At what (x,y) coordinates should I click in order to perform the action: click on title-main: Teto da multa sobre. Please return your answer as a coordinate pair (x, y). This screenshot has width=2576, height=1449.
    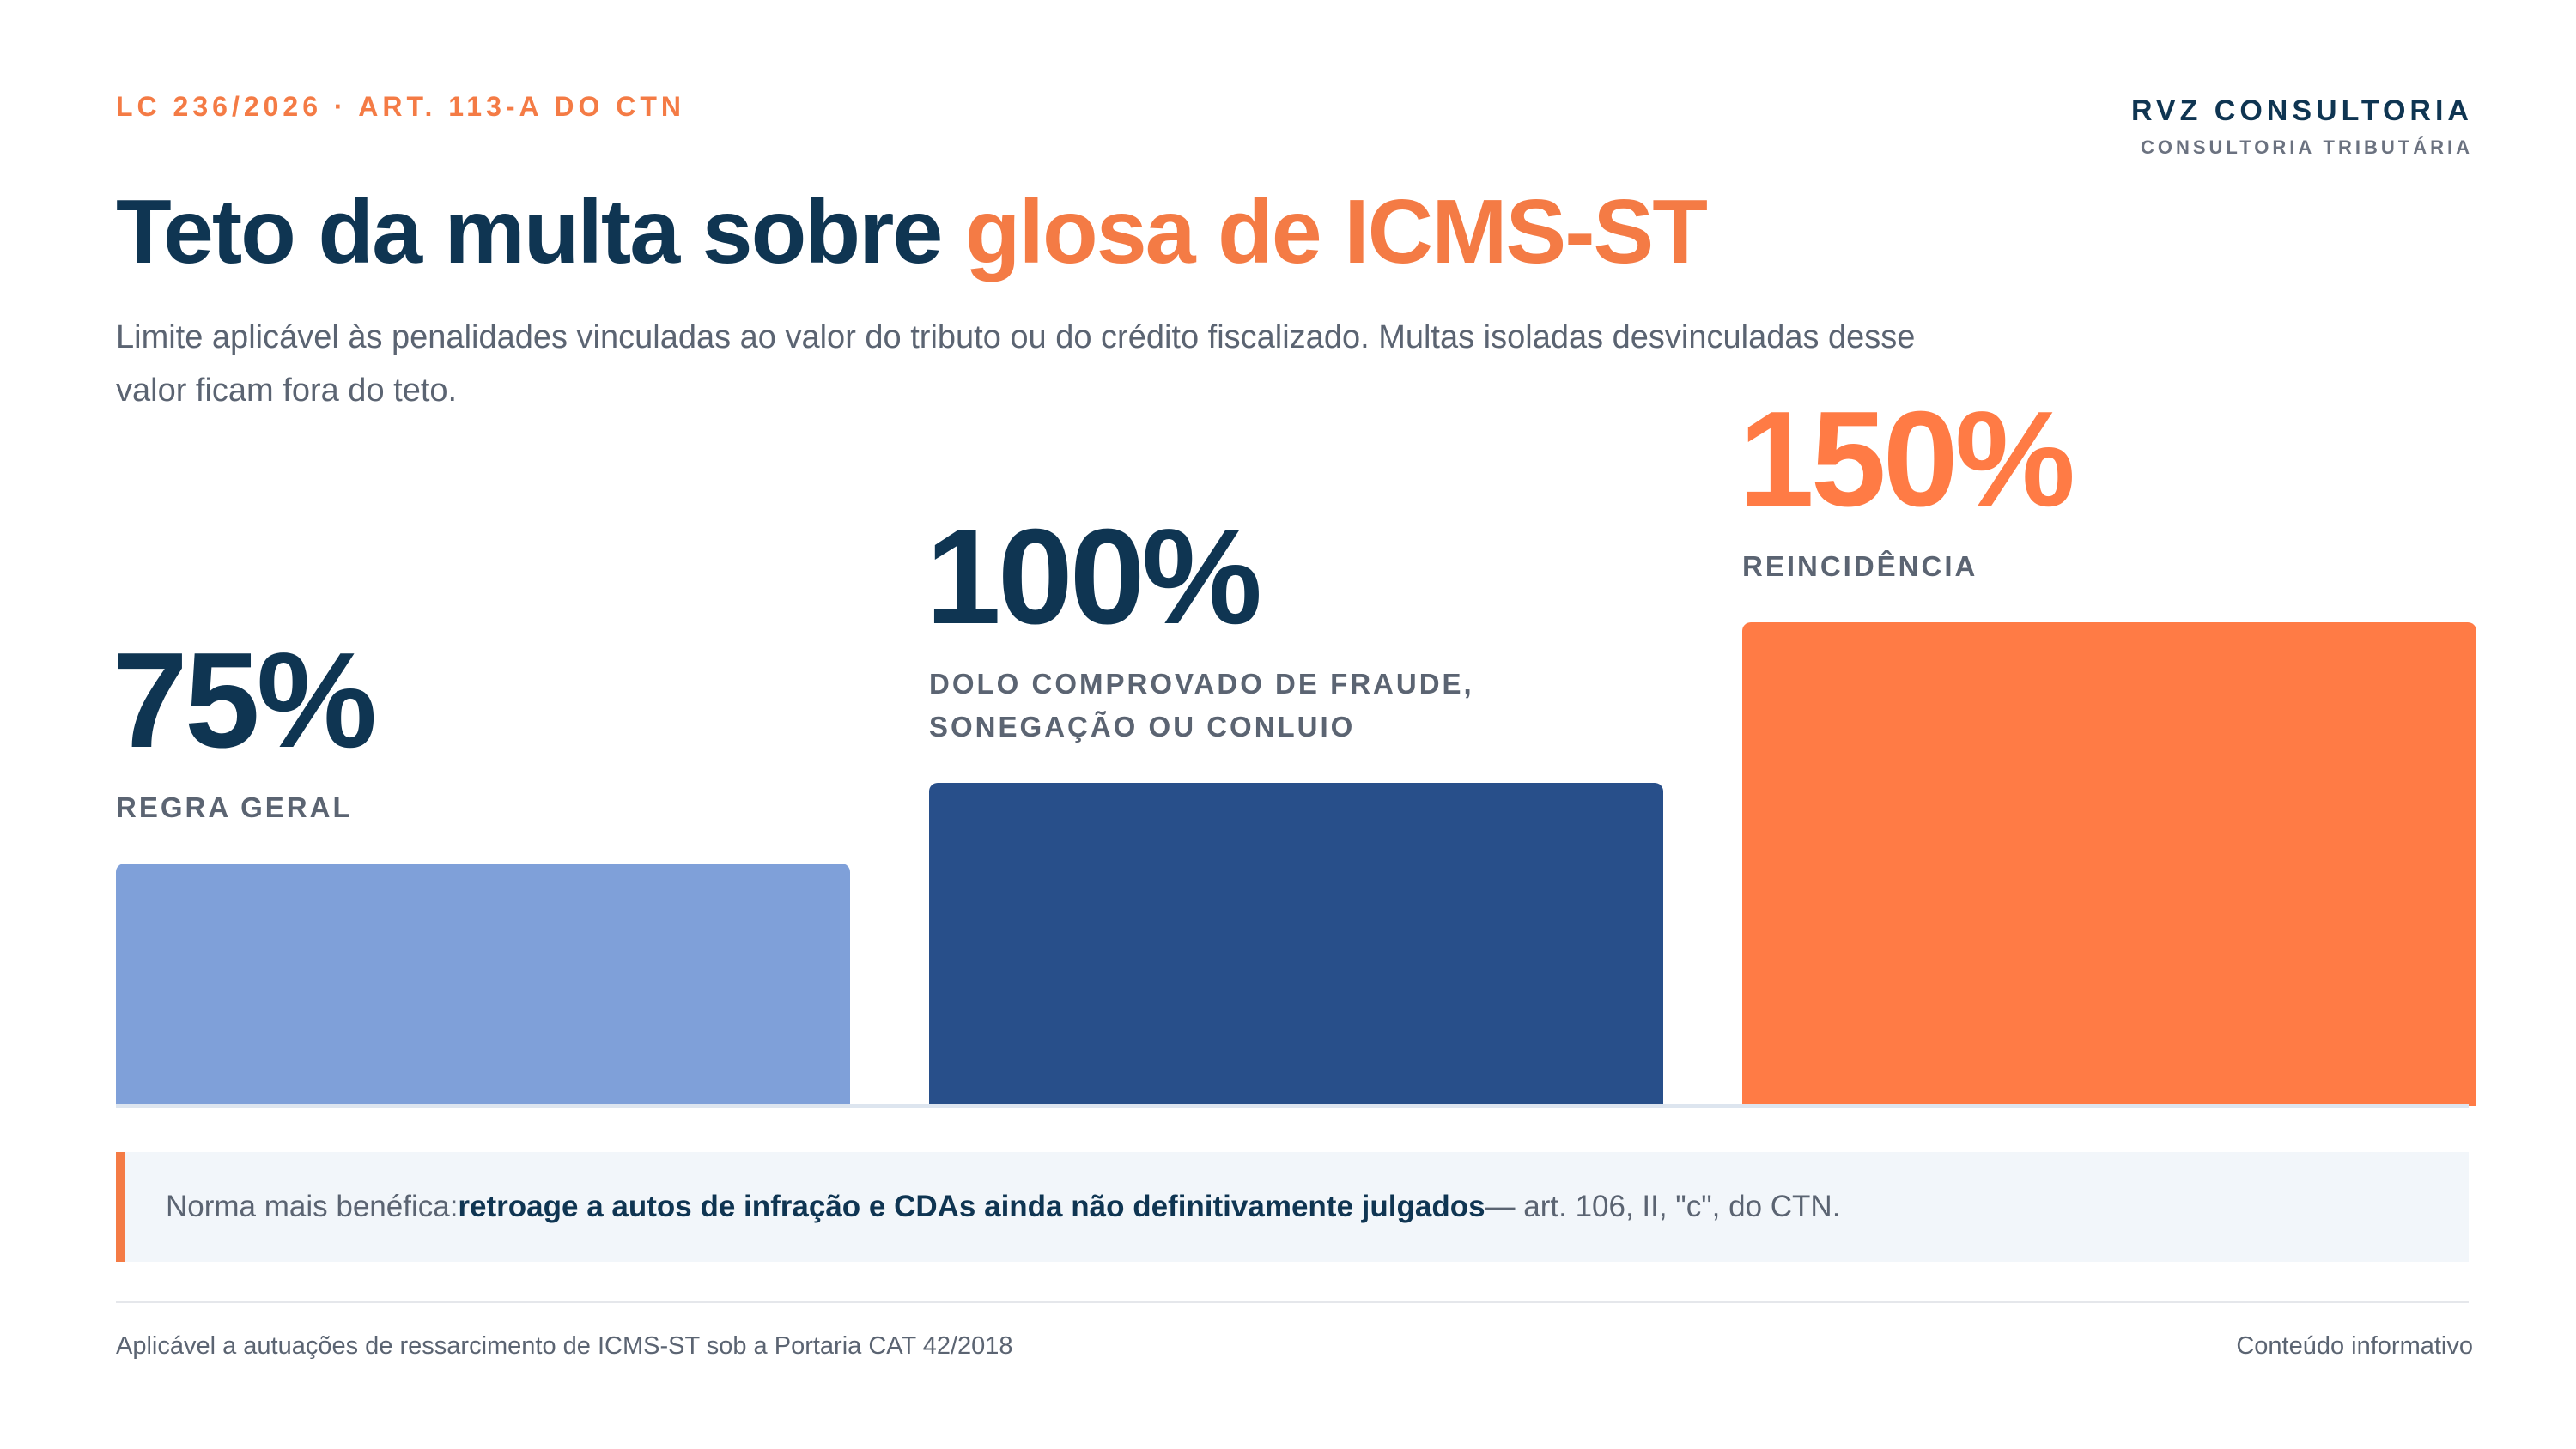
    Looking at the image, I should click on (541, 231).